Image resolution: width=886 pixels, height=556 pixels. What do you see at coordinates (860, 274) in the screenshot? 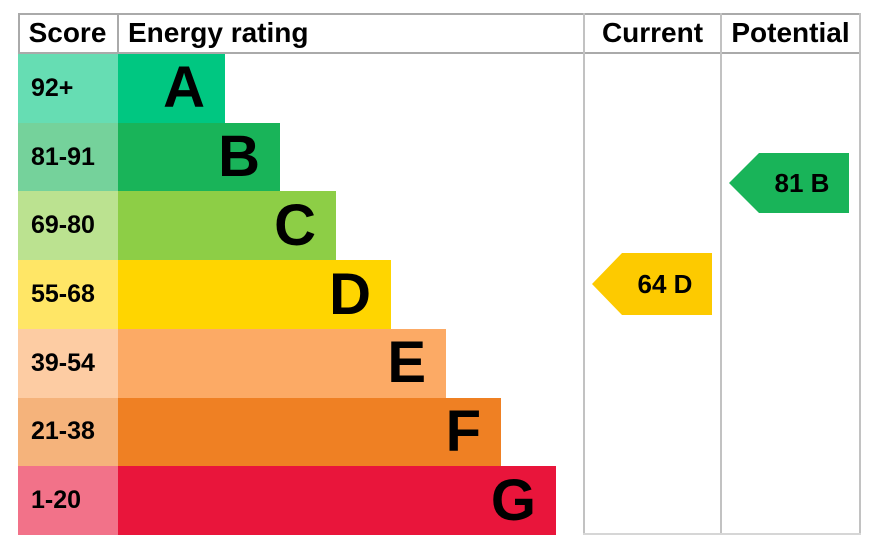
I see `table-right-border` at bounding box center [860, 274].